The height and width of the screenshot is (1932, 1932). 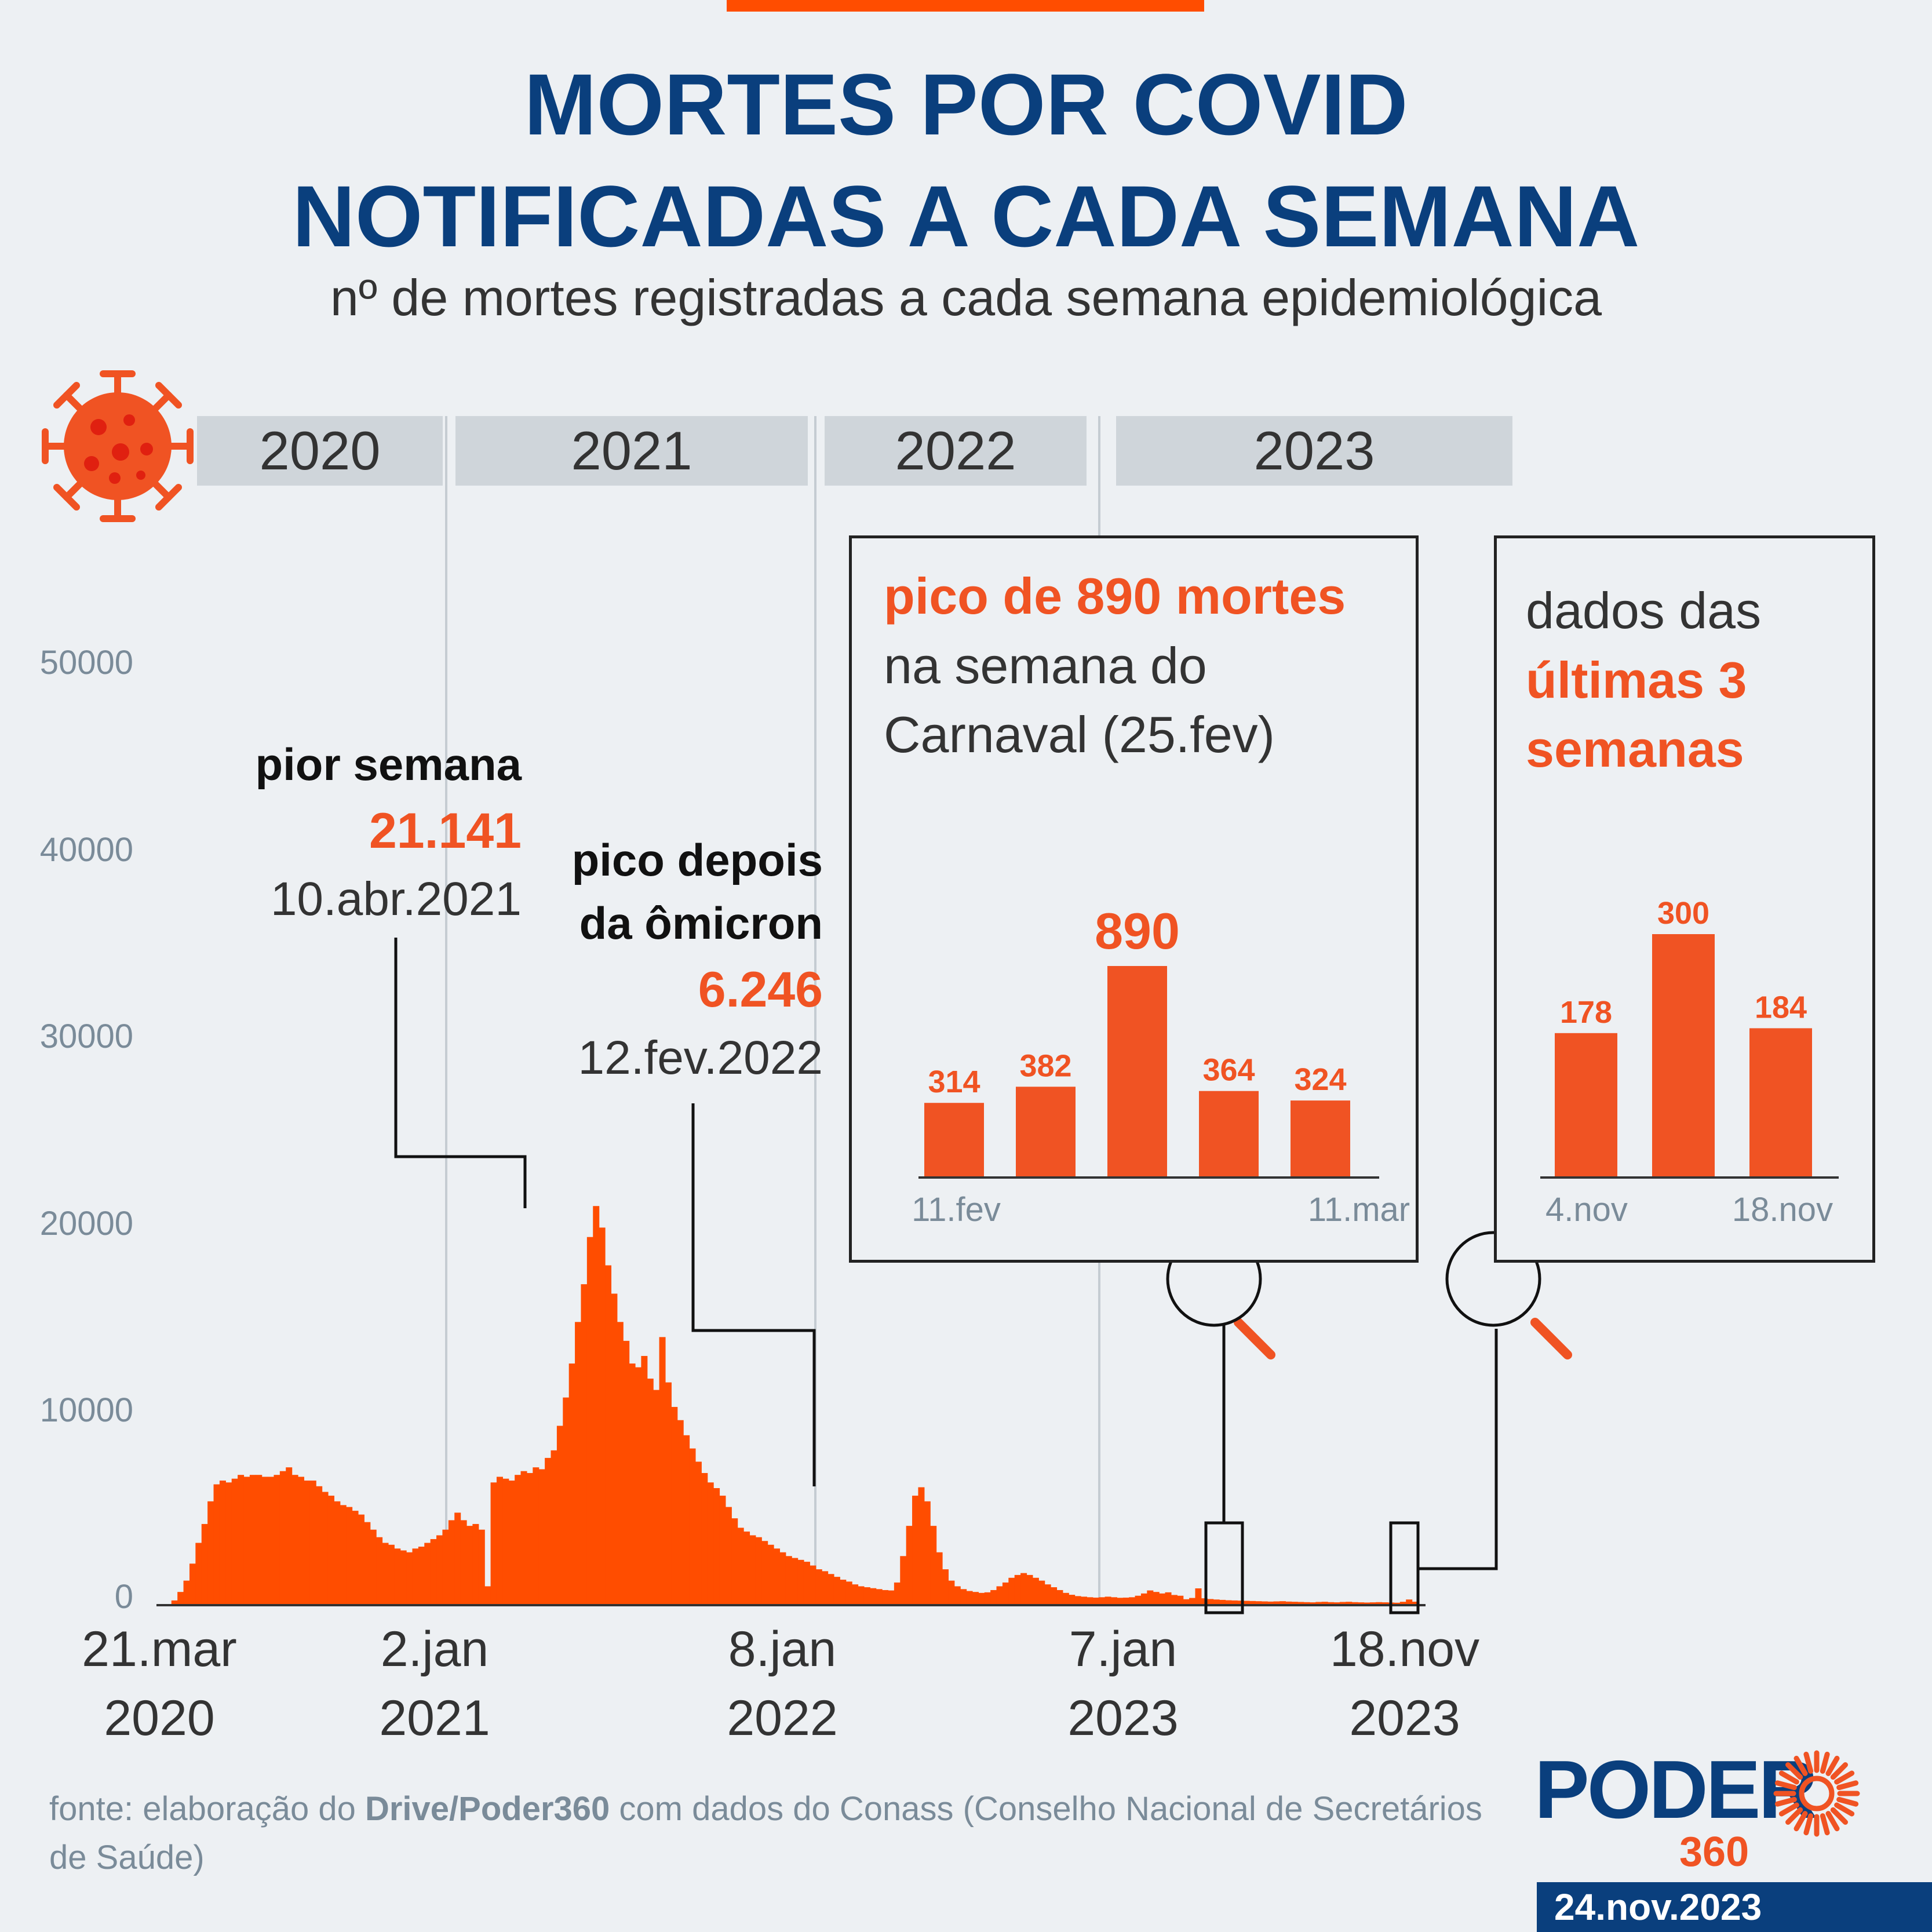 I want to click on x-axis-label: 21.mar 2020, so click(x=159, y=1684).